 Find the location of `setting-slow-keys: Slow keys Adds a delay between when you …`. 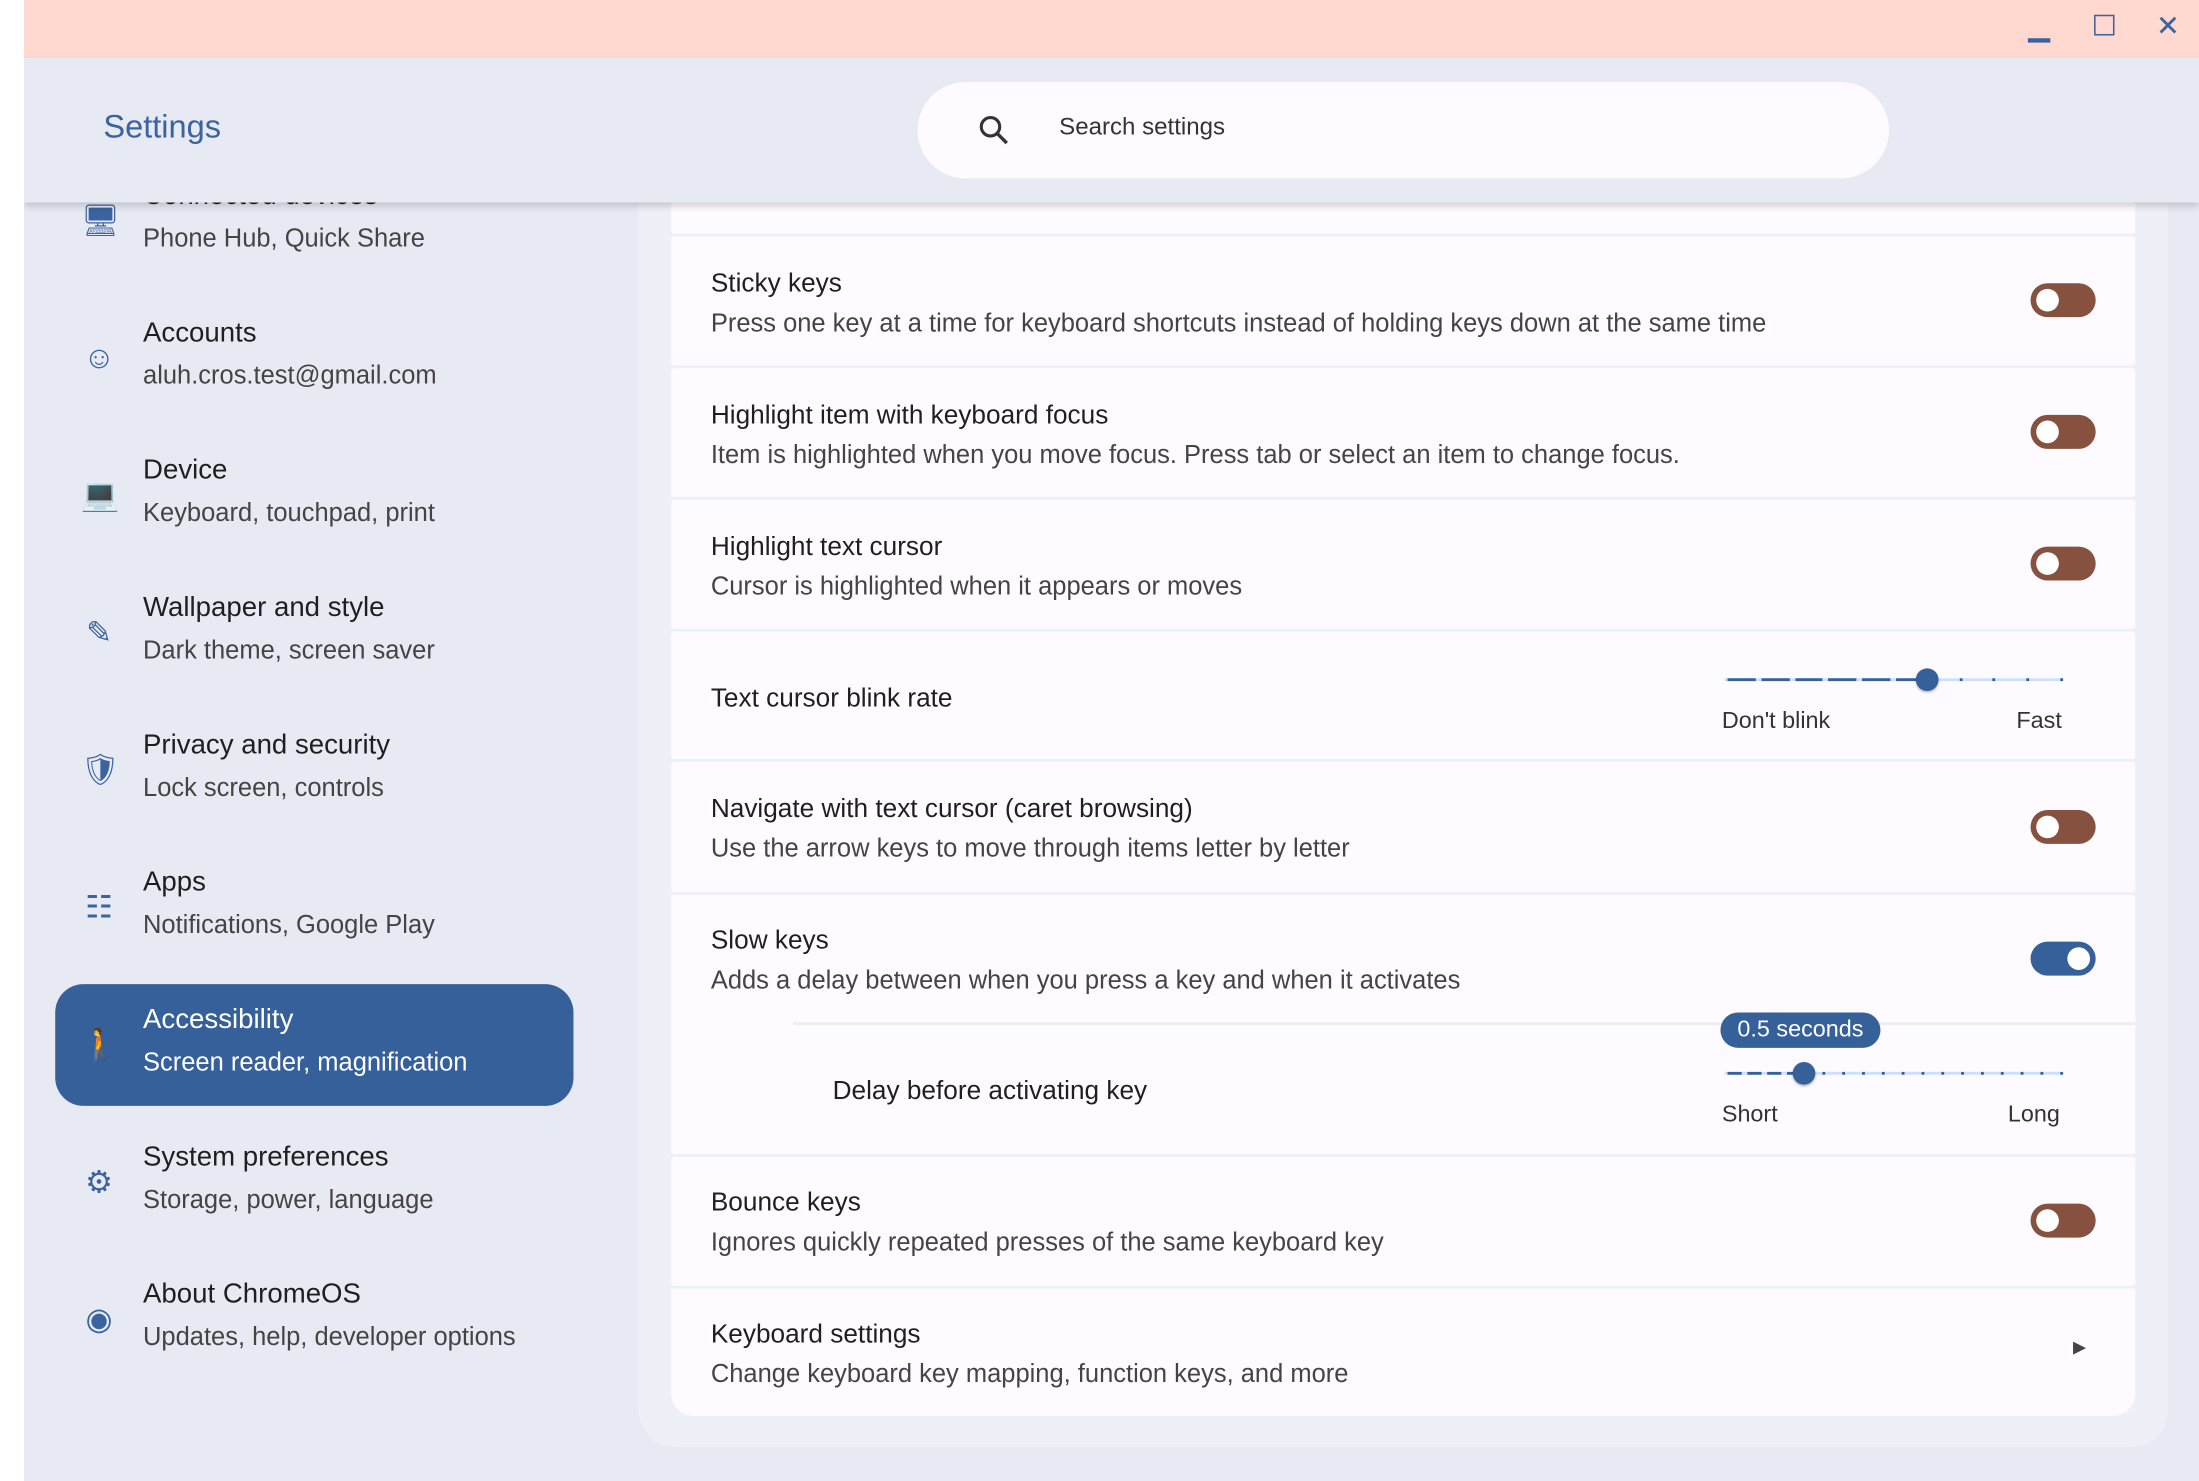

setting-slow-keys: Slow keys Adds a delay between when you … is located at coordinates (1403, 1024).